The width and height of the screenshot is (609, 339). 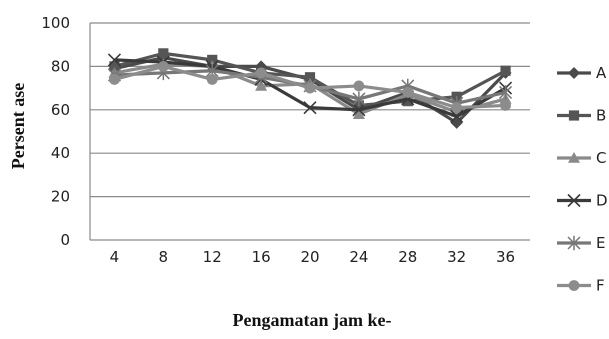 I want to click on y-tick-label: 100, so click(x=55, y=23).